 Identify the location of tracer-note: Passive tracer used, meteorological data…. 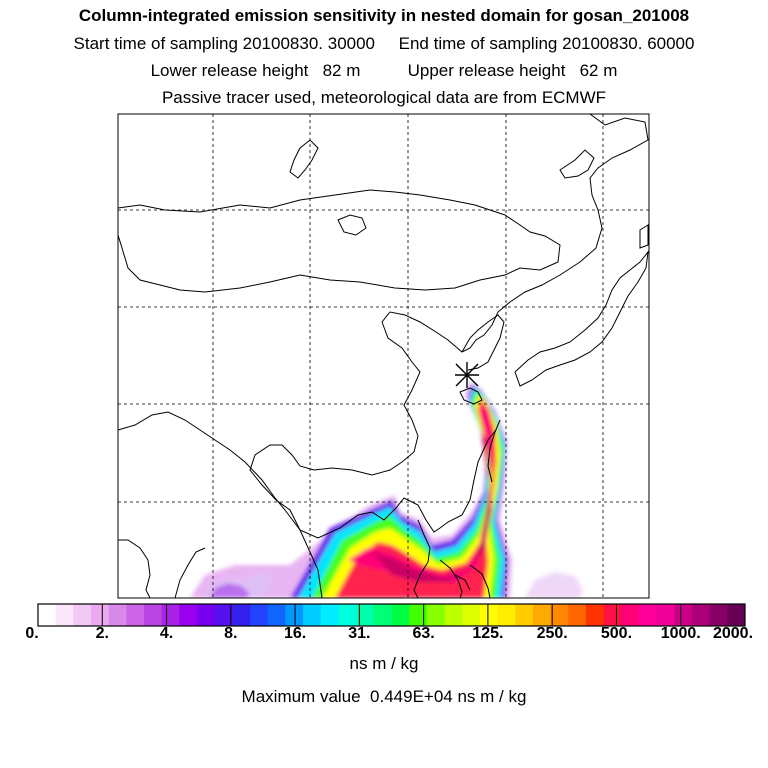
(384, 97).